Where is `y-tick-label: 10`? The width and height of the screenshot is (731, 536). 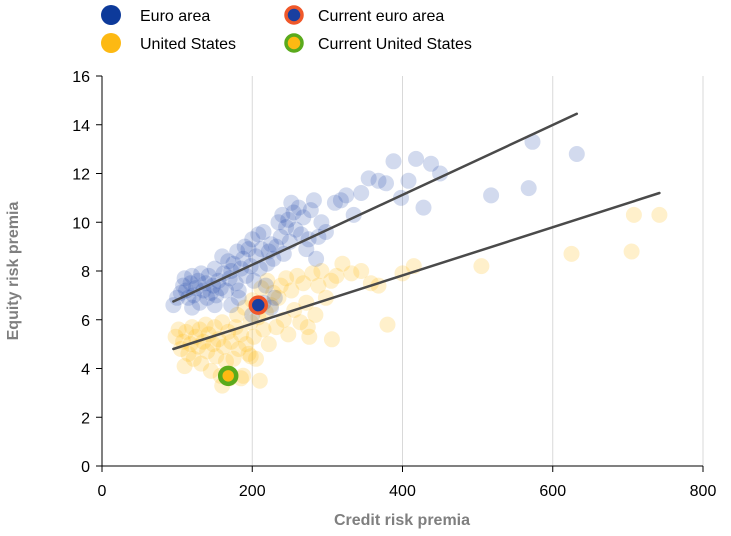 y-tick-label: 10 is located at coordinates (81, 223).